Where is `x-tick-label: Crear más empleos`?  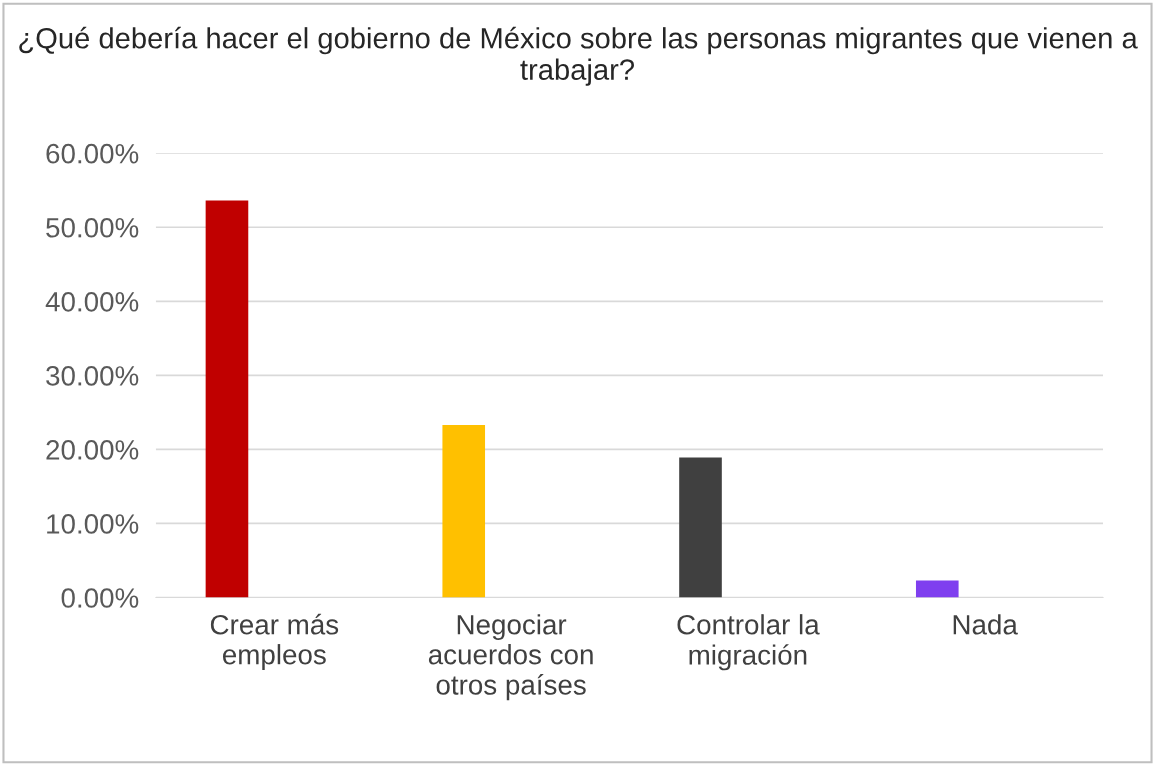
x-tick-label: Crear más empleos is located at coordinates (274, 641).